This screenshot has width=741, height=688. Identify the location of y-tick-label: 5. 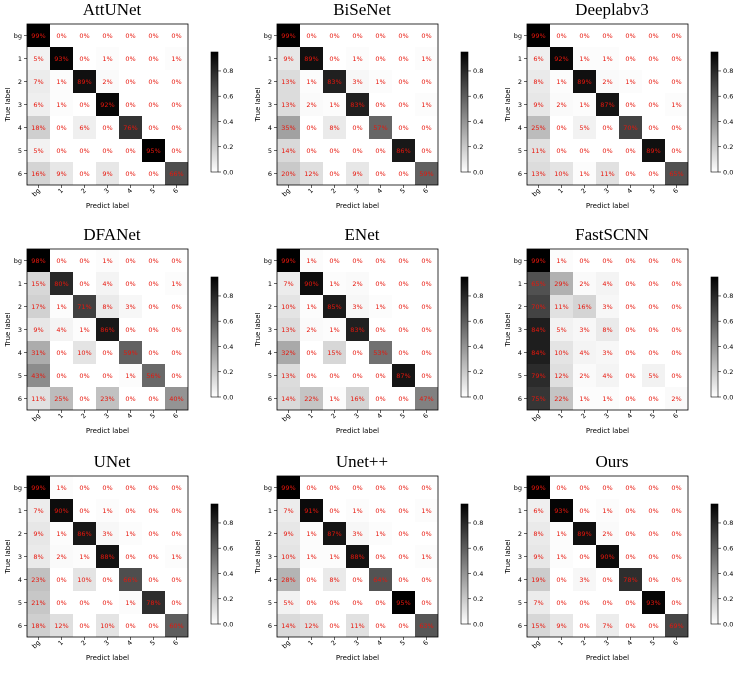
(270, 603).